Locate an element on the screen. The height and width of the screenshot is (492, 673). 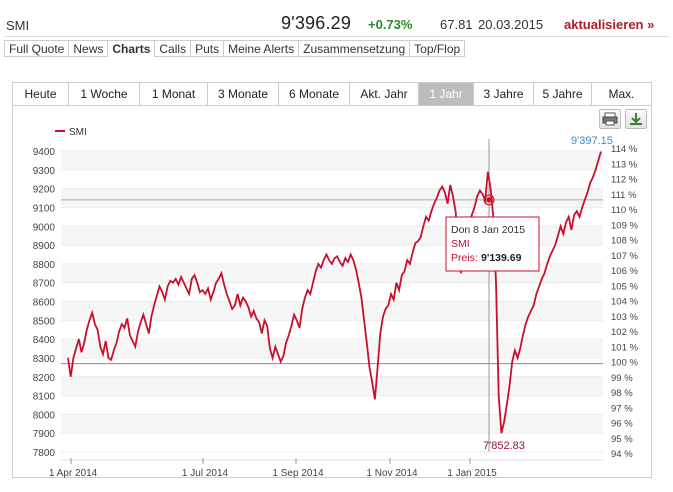
y2-tick-label: 102 % is located at coordinates (624, 332).